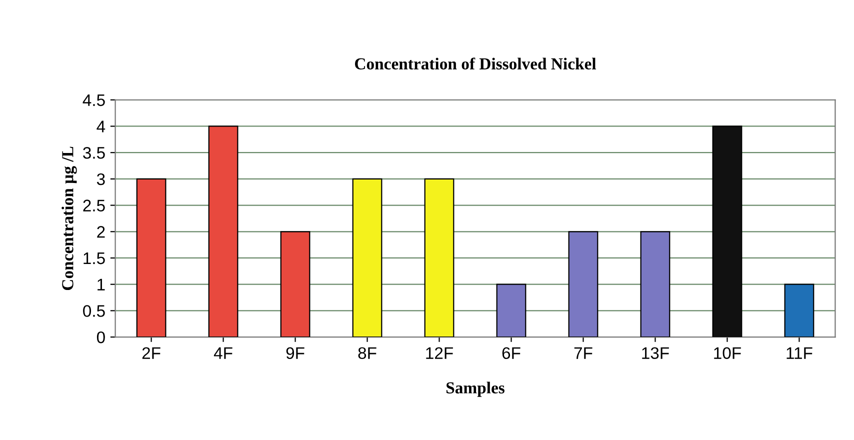 This screenshot has height=440, width=854. Describe the element at coordinates (94, 152) in the screenshot. I see `y-tick-label: 3.5` at that location.